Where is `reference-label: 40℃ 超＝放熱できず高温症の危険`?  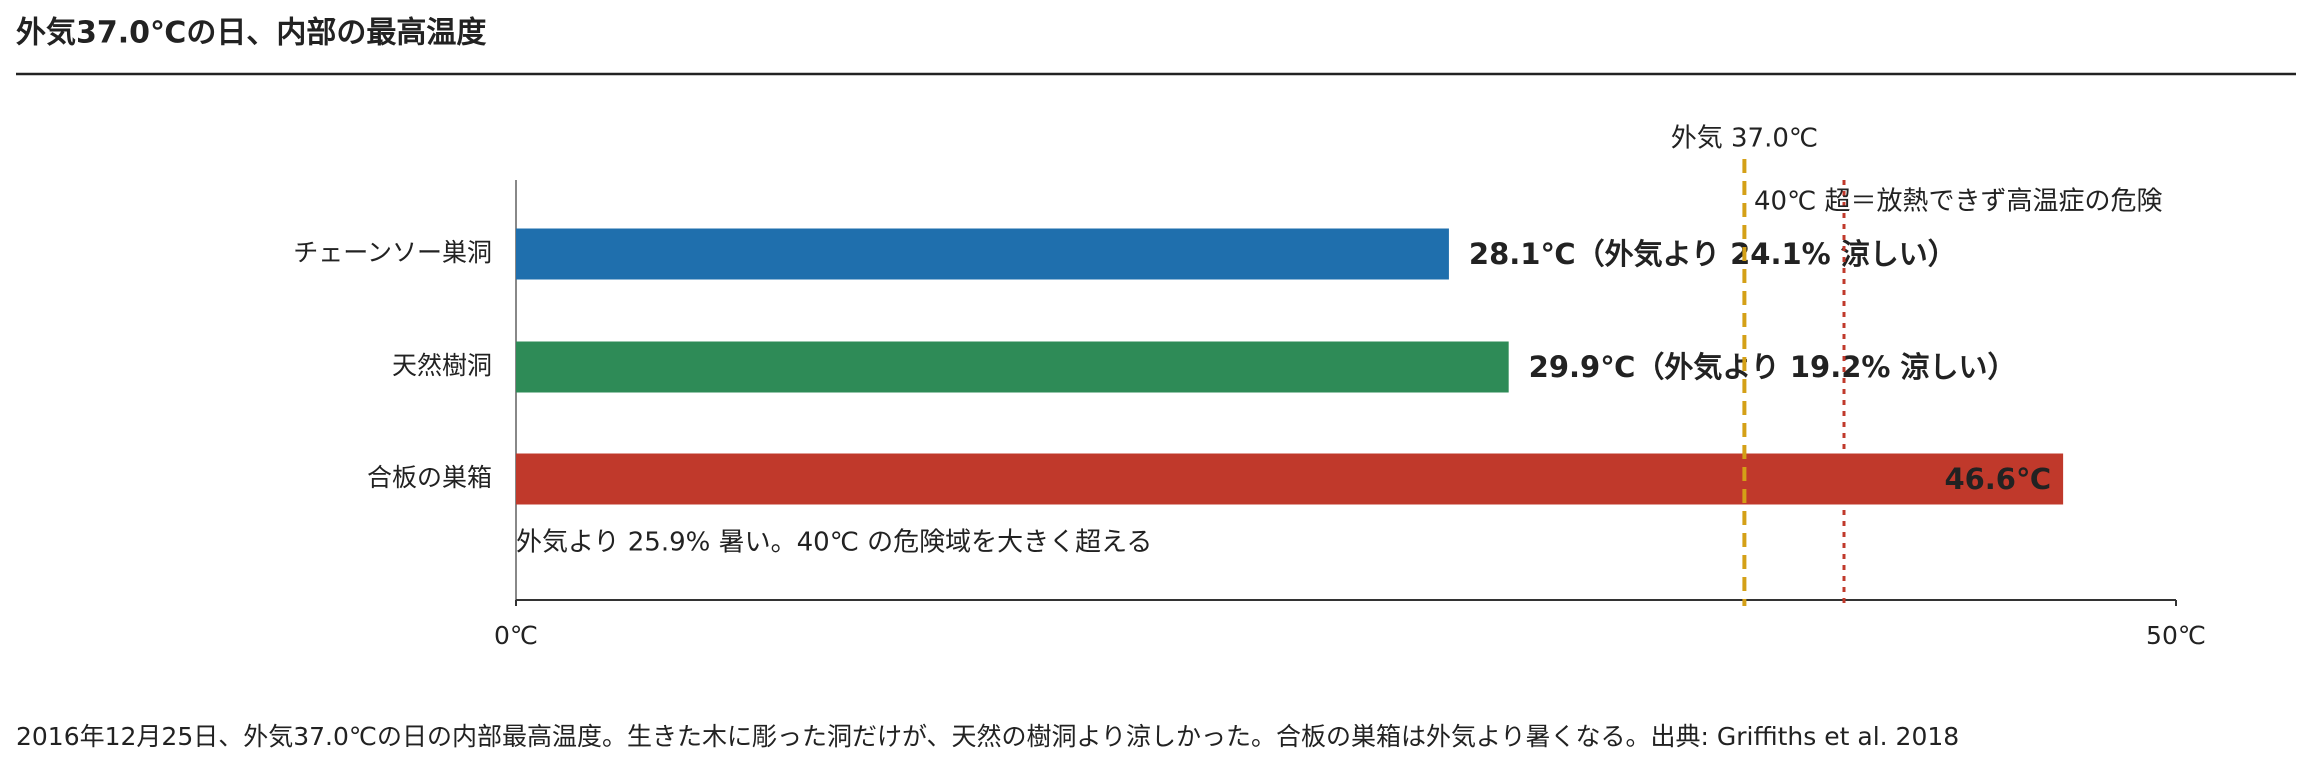
reference-label: 40℃ 超＝放熱できず高温症の危険 is located at coordinates (1958, 202).